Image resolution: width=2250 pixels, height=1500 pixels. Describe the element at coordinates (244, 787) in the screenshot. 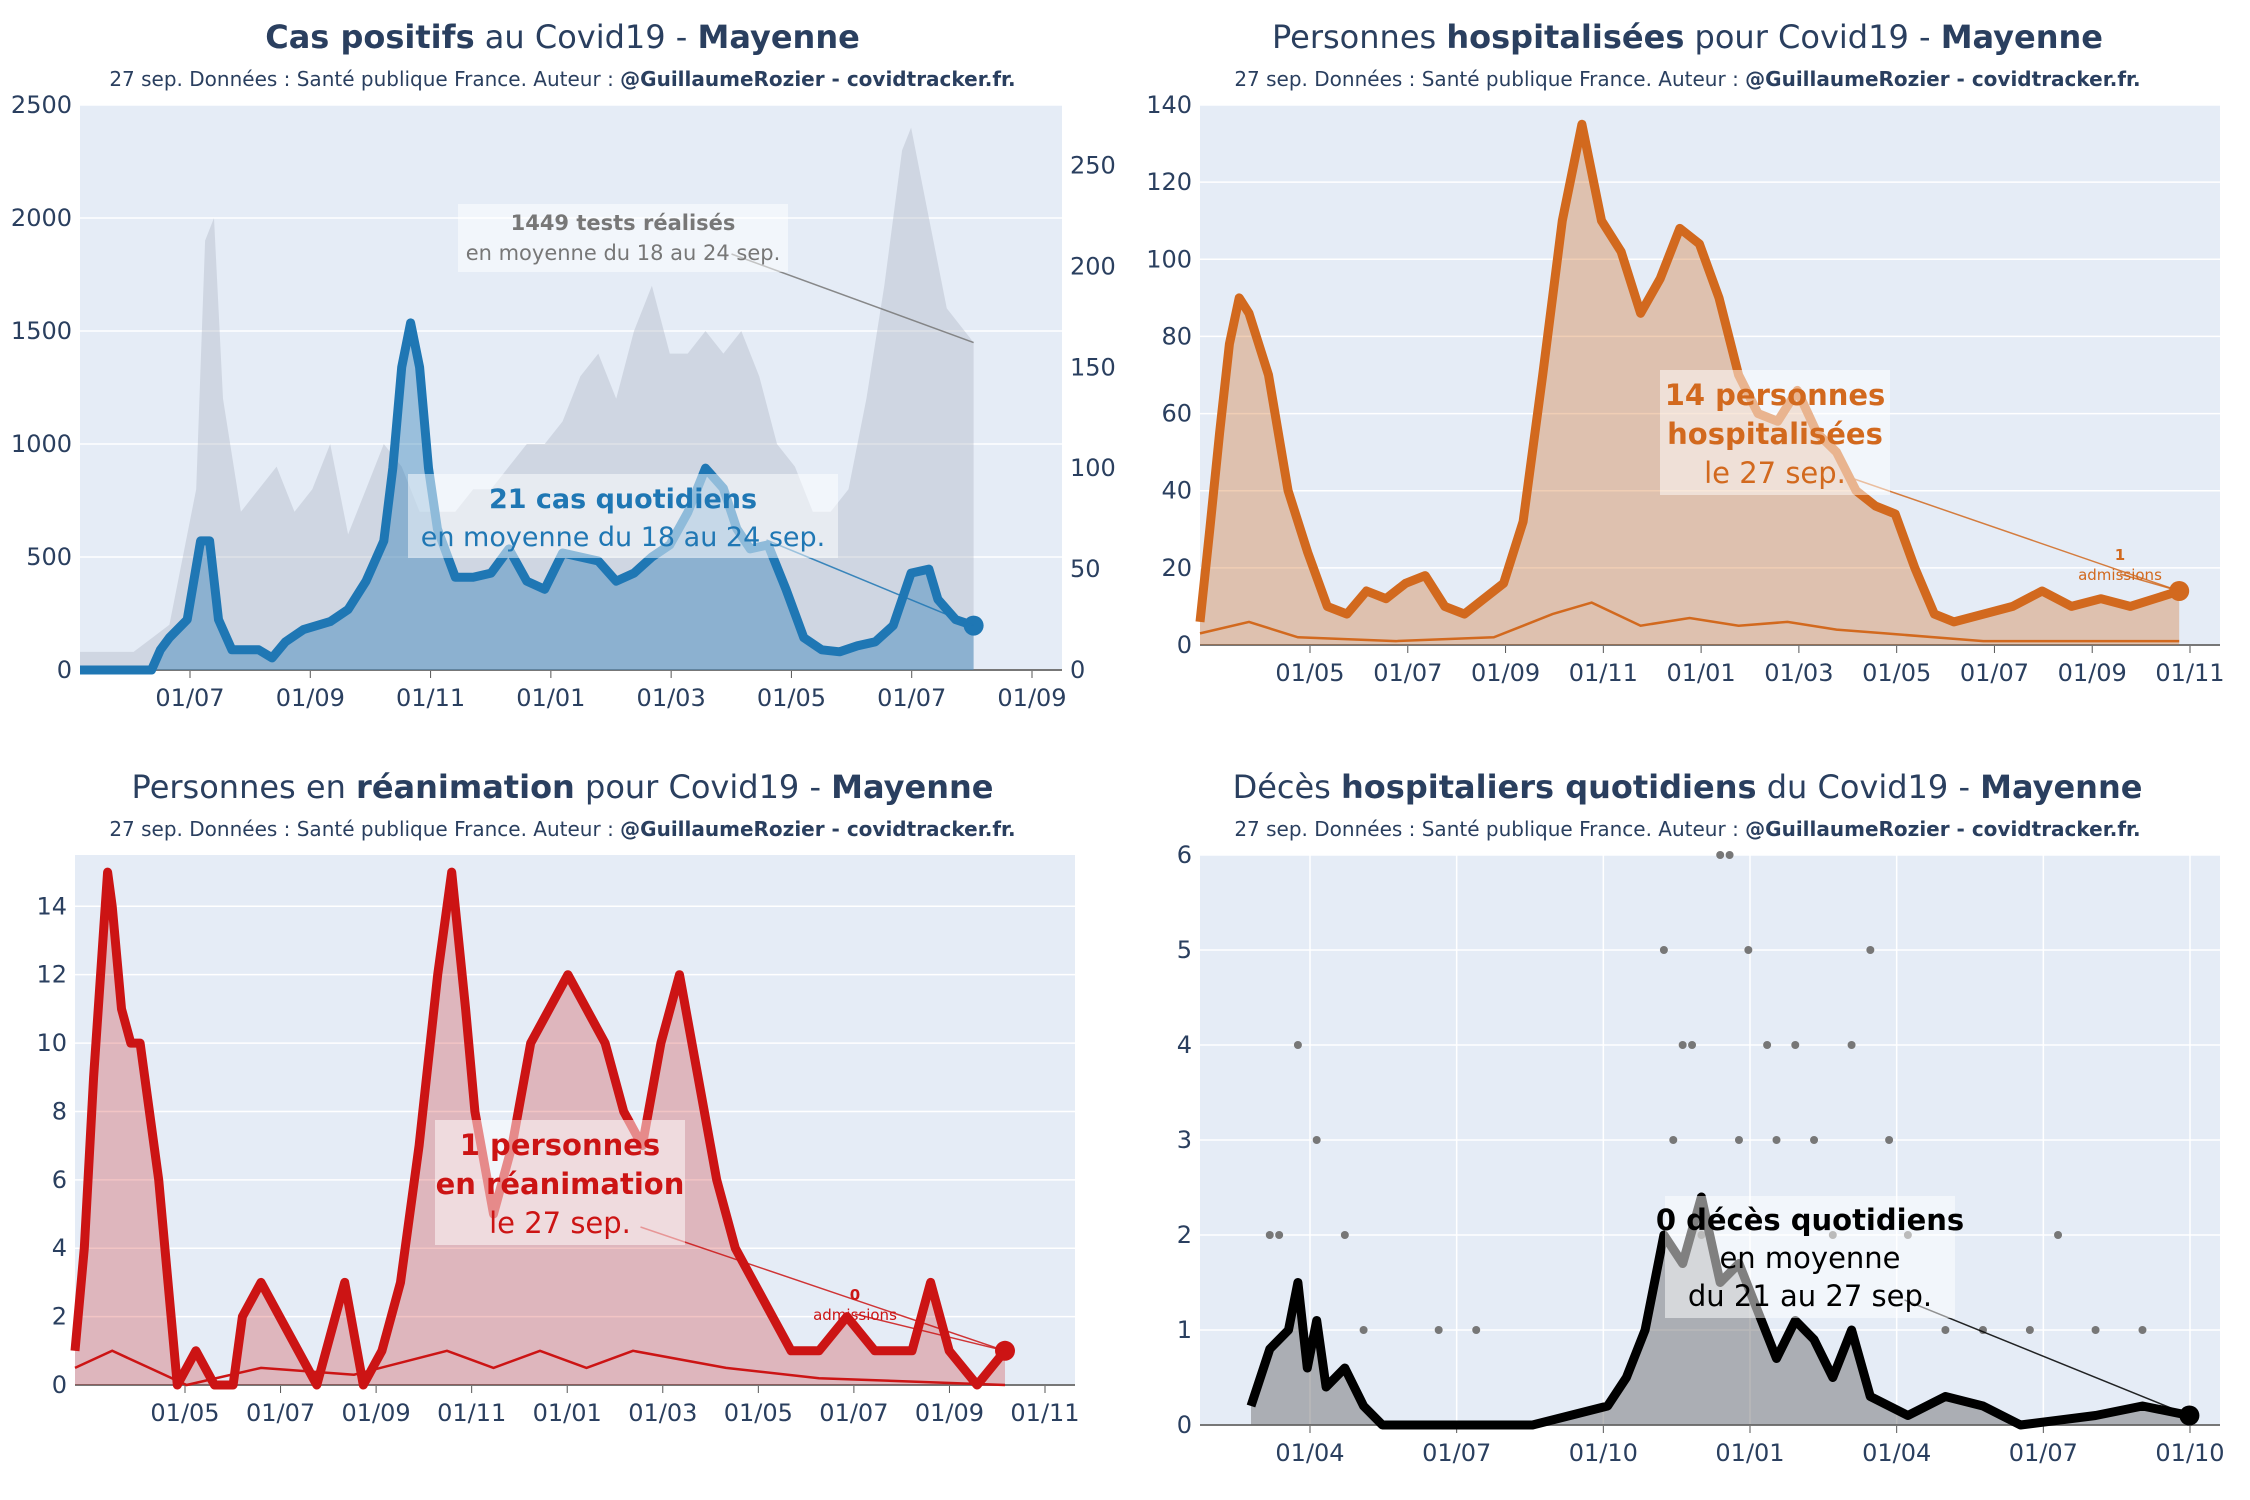

I see `title-part: Personnes en` at that location.